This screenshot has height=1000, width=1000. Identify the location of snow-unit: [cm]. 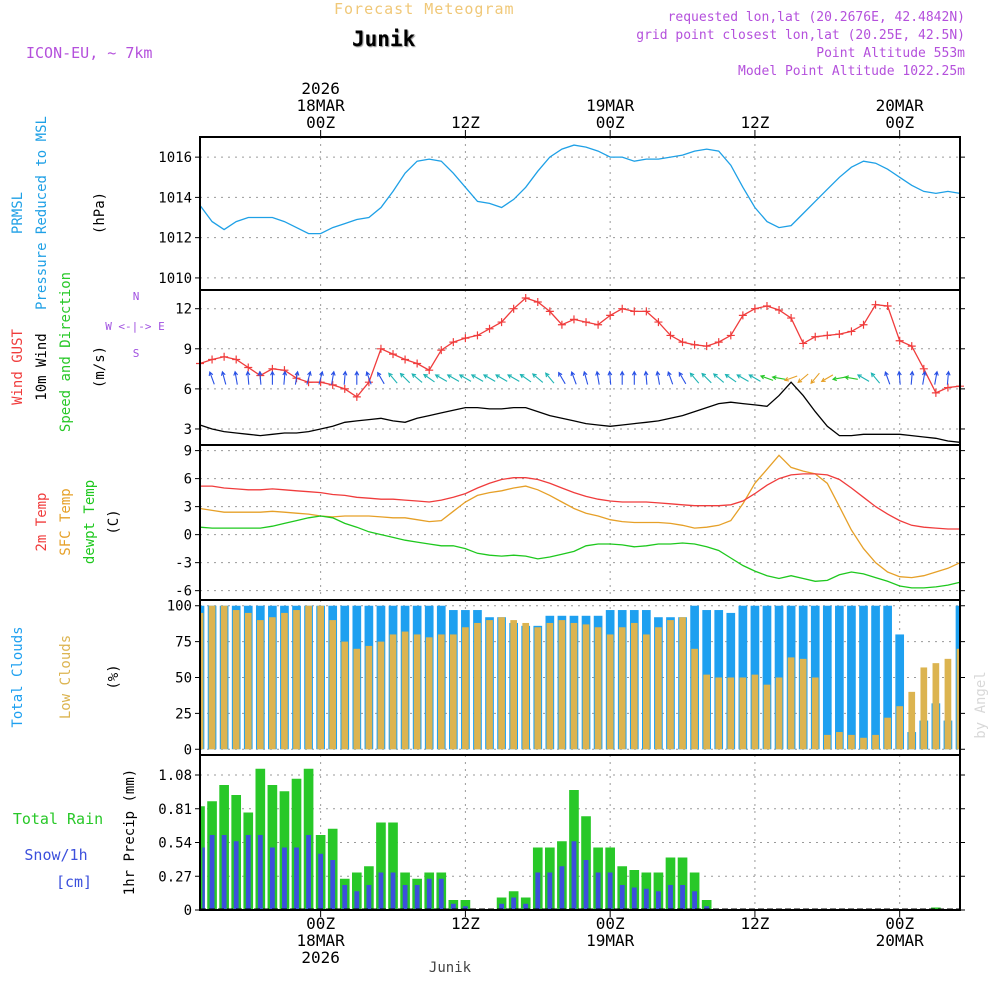
(74, 882).